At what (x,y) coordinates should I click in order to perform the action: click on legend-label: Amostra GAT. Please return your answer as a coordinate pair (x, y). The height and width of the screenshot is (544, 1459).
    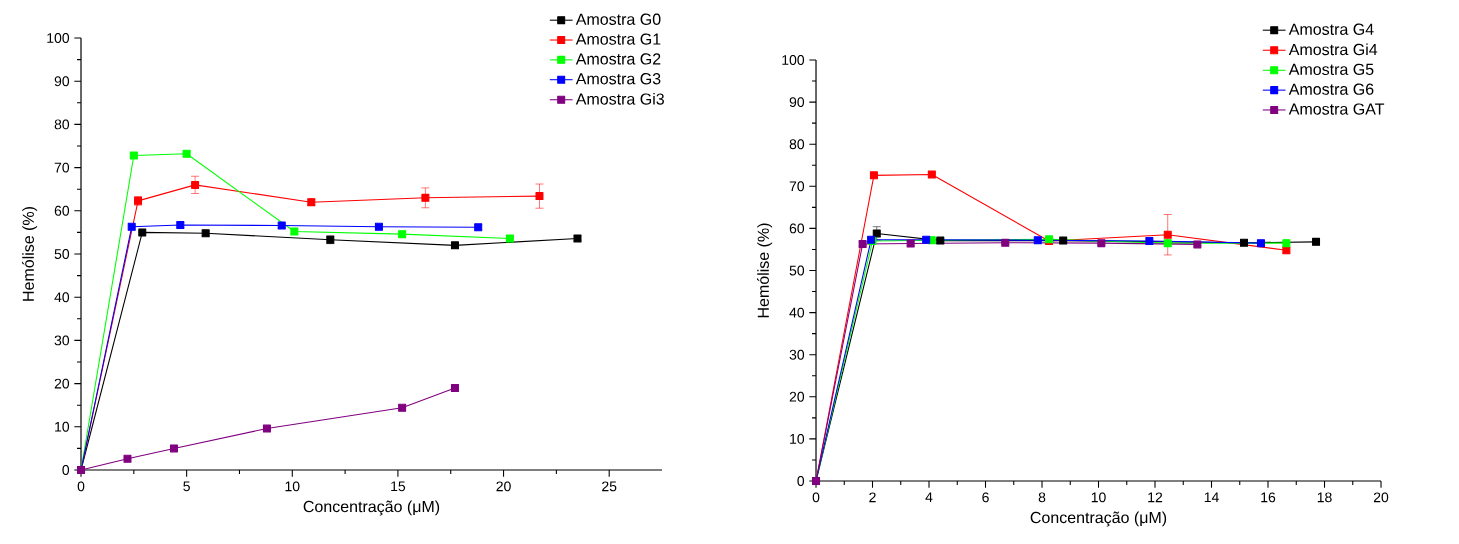
    Looking at the image, I should click on (1336, 109).